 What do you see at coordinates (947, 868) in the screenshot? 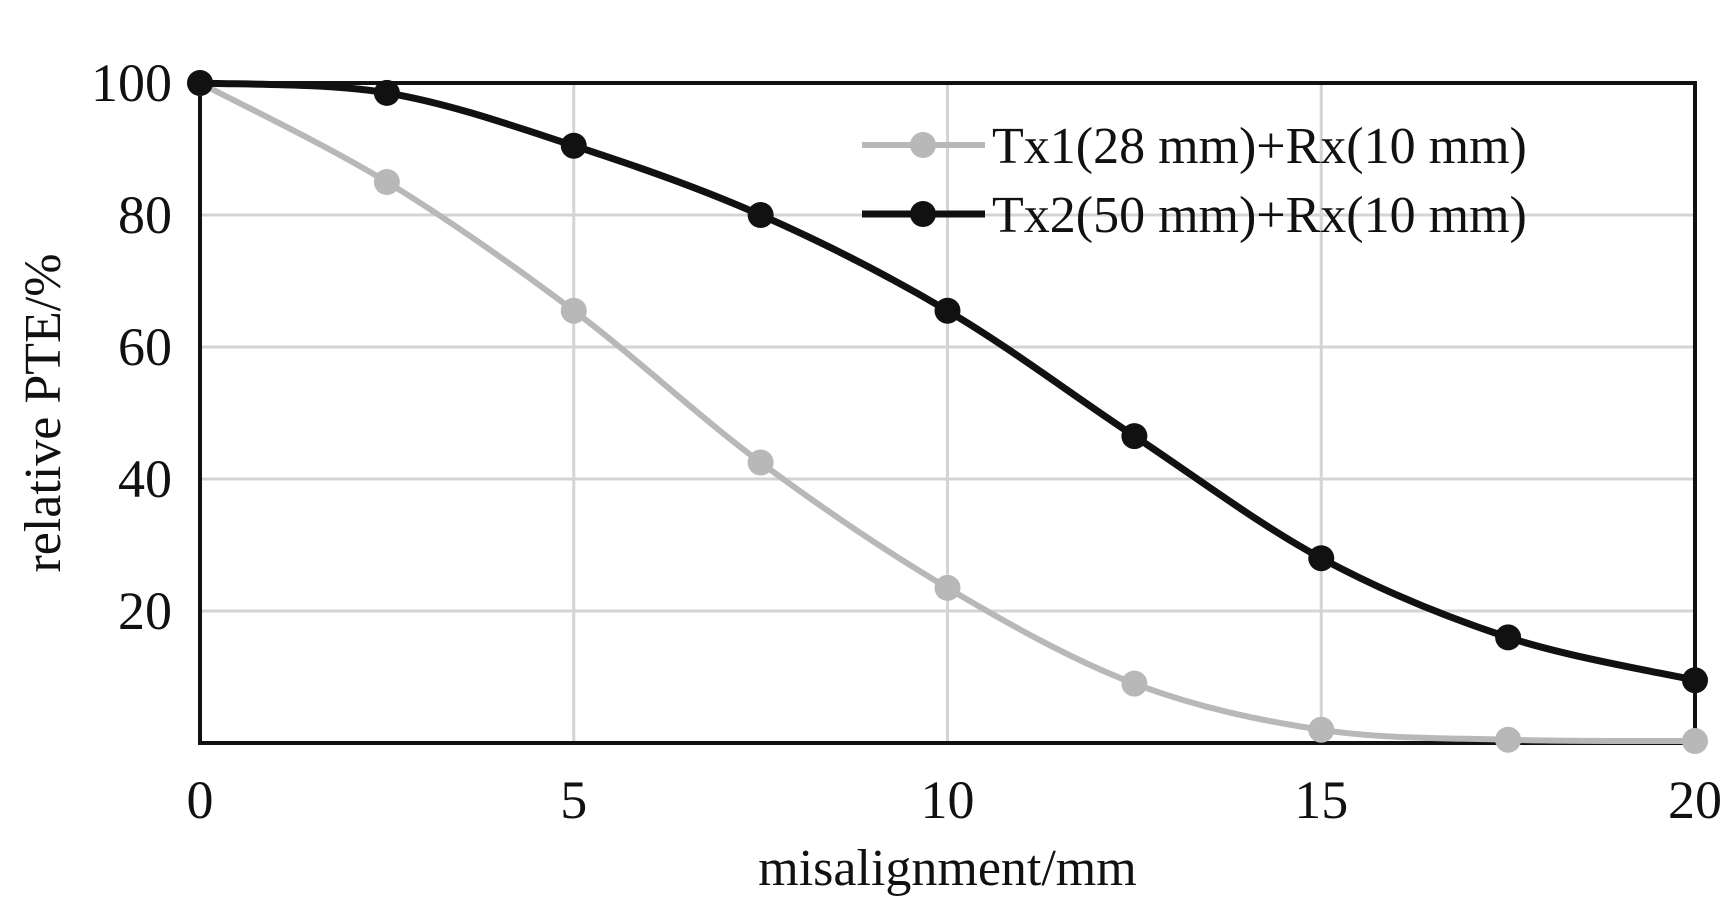
I see `x-axis-title: misalignment/mm` at bounding box center [947, 868].